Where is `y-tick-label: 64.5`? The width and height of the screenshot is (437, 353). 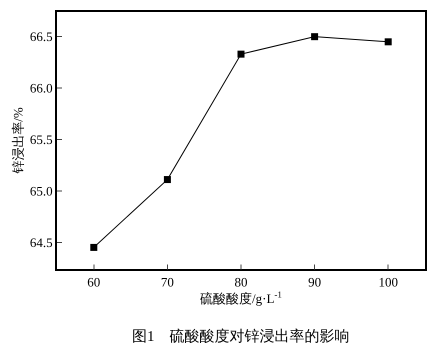
y-tick-label: 64.5 is located at coordinates (41, 242).